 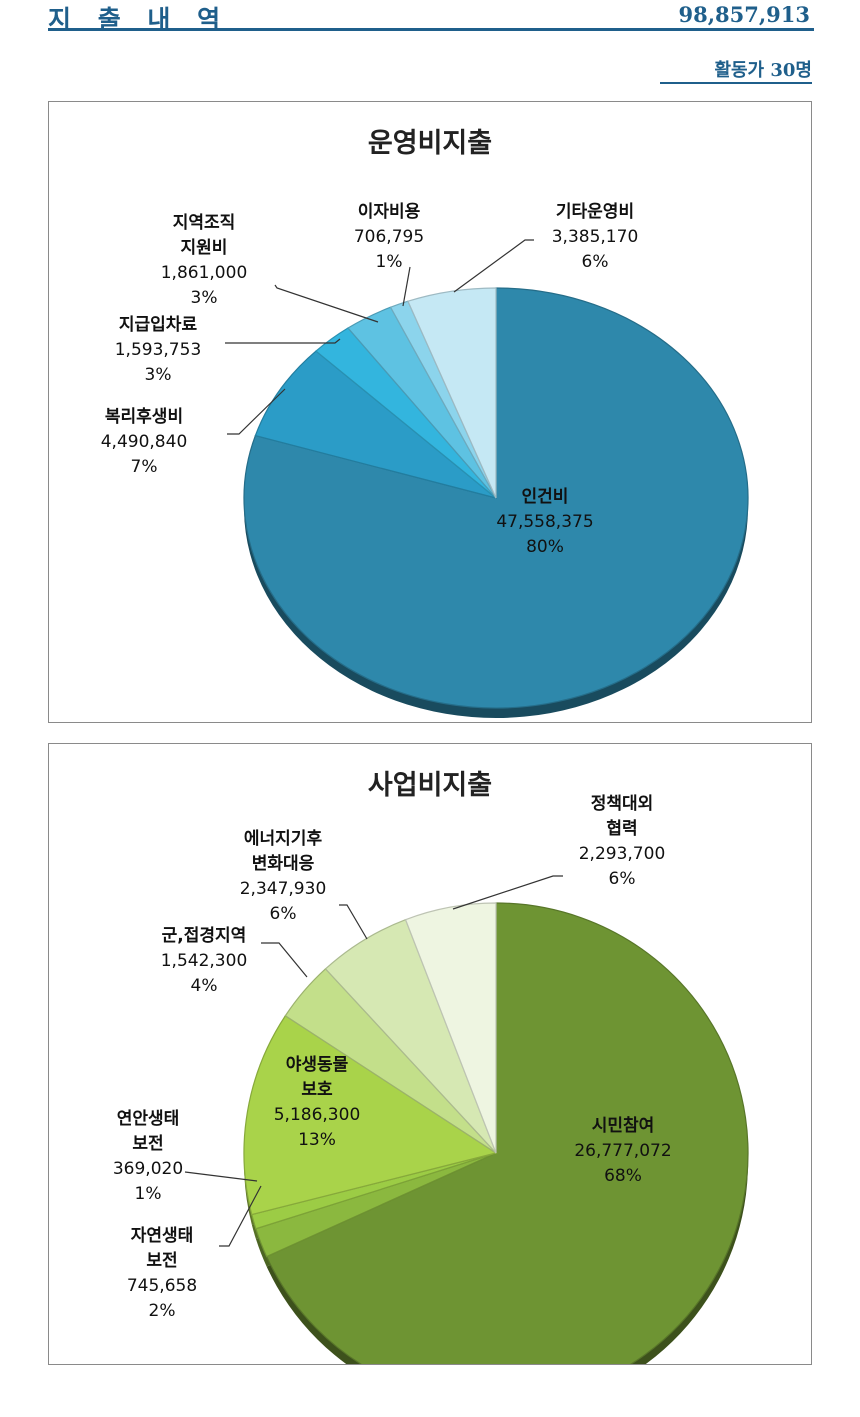 I want to click on slice-name: 지역조직, so click(x=204, y=223).